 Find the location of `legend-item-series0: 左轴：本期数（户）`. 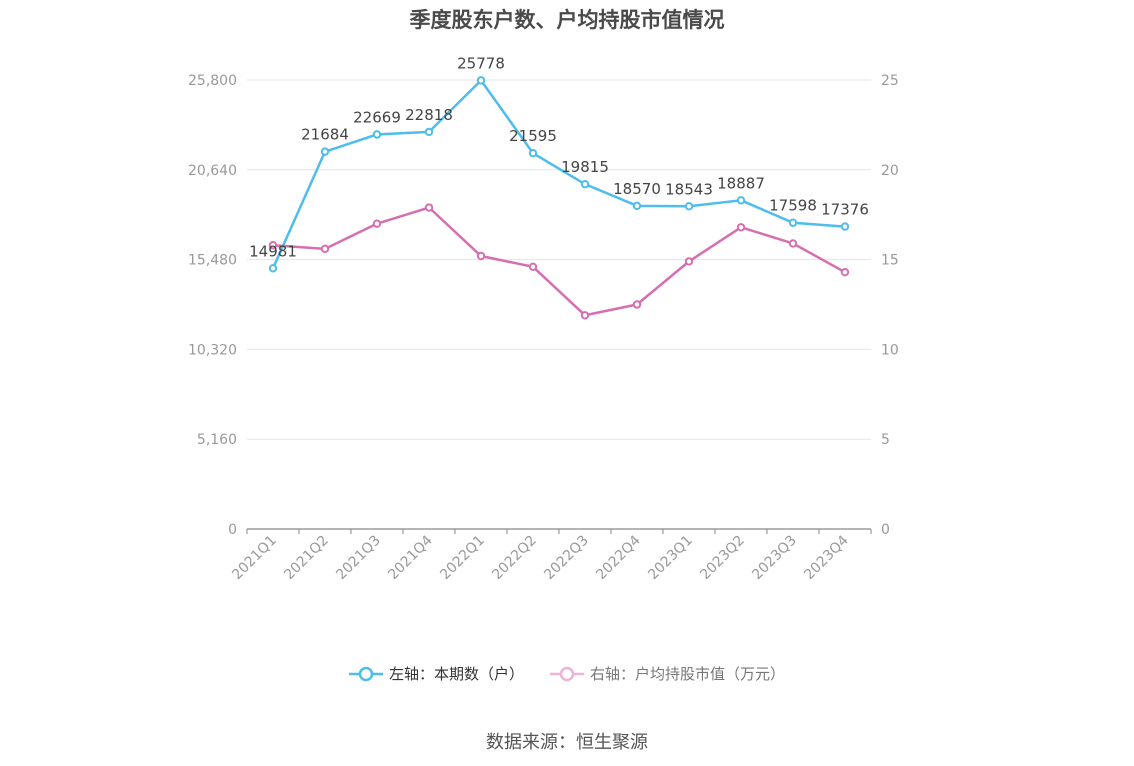

legend-item-series0: 左轴：本期数（户） is located at coordinates (436, 673).